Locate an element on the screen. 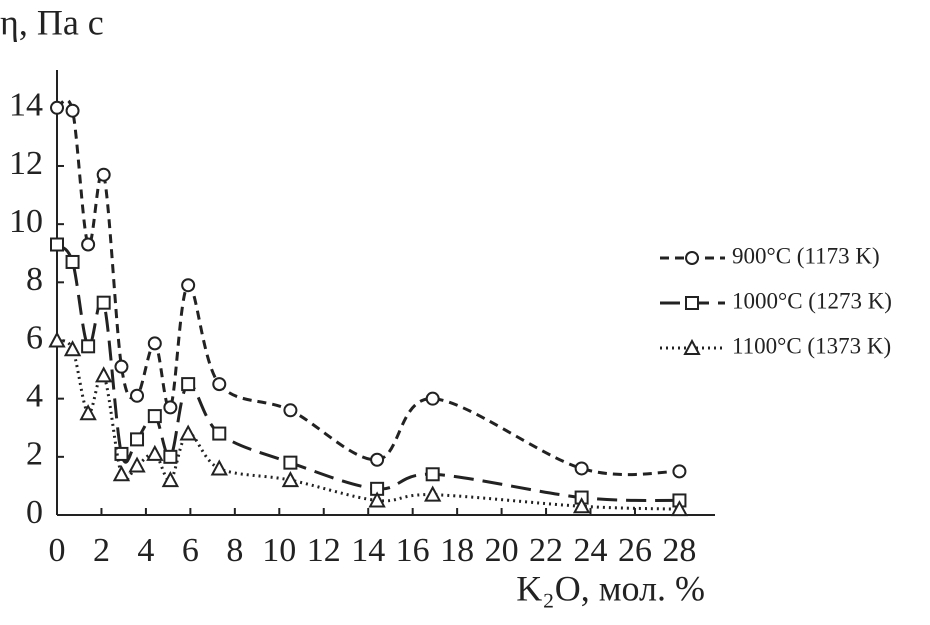  x-tick-label: 20 is located at coordinates (502, 550).